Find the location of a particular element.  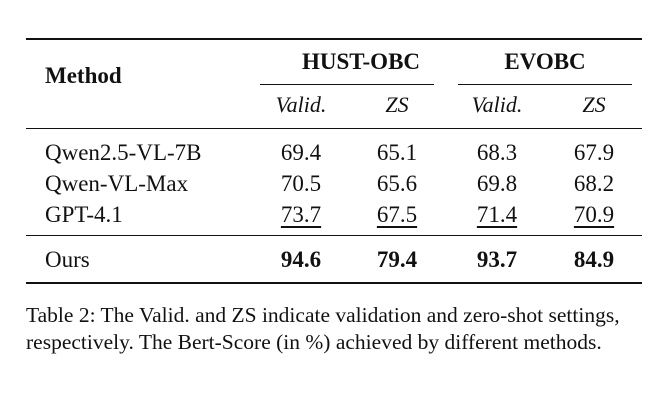

top-rule is located at coordinates (334, 39).